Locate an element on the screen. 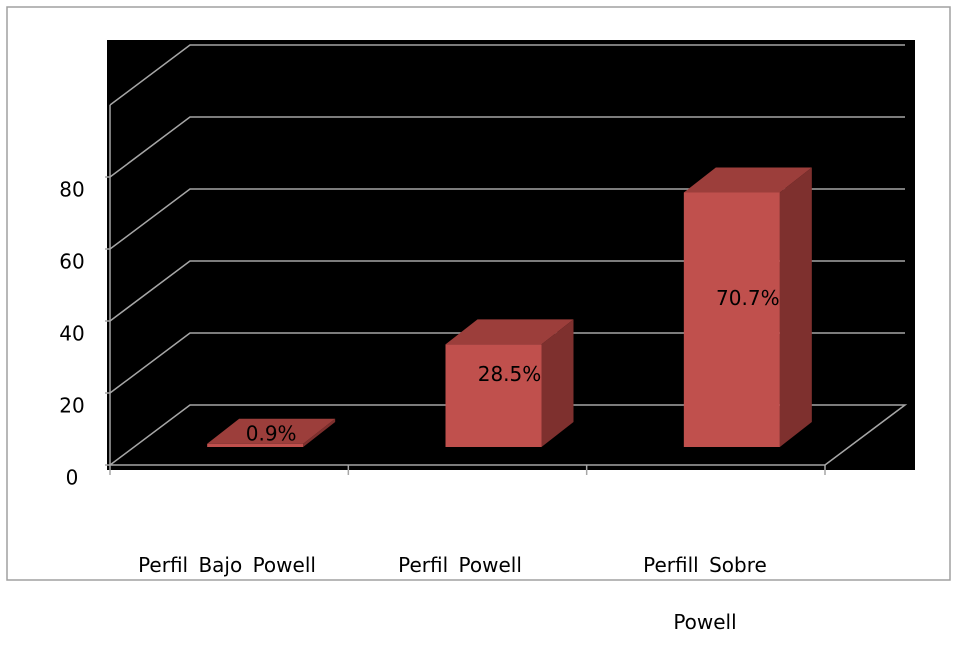 The image size is (957, 651). plot-top is located at coordinates (507, 75).